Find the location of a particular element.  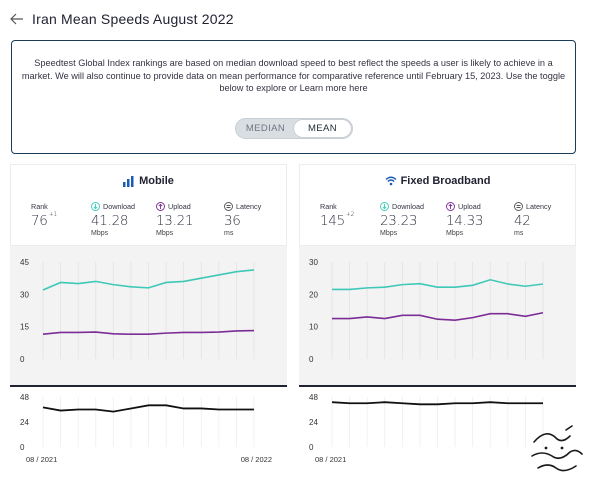

rank-change: +1 is located at coordinates (53, 214).